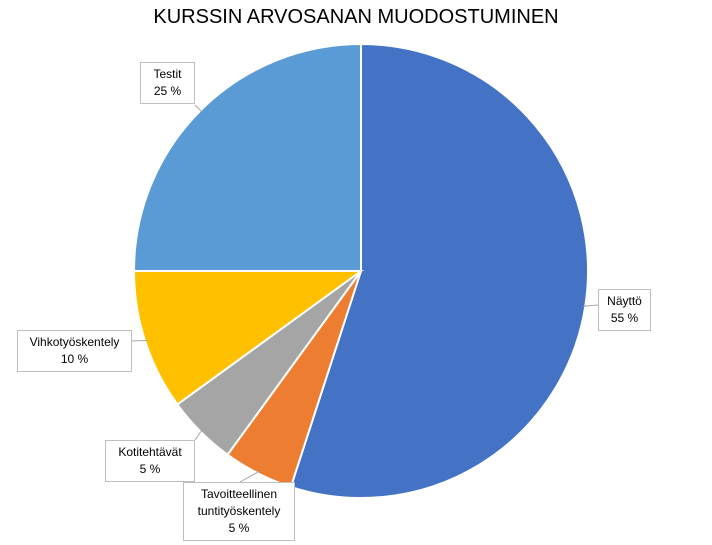 This screenshot has height=545, width=712. I want to click on label-value: 10 %, so click(74, 359).